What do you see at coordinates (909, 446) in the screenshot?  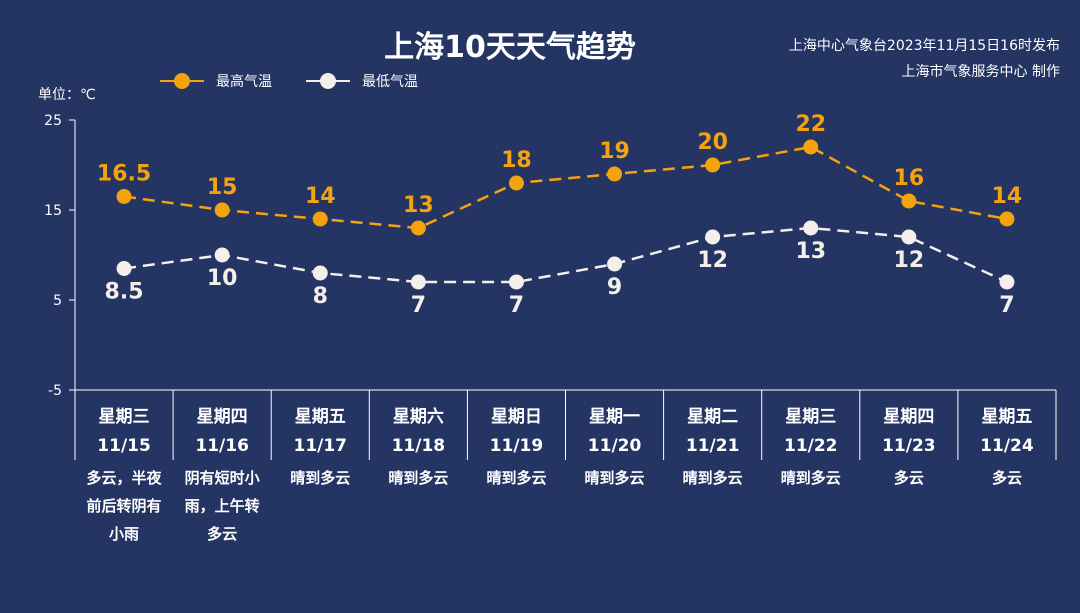 I see `day-date: 11/23` at bounding box center [909, 446].